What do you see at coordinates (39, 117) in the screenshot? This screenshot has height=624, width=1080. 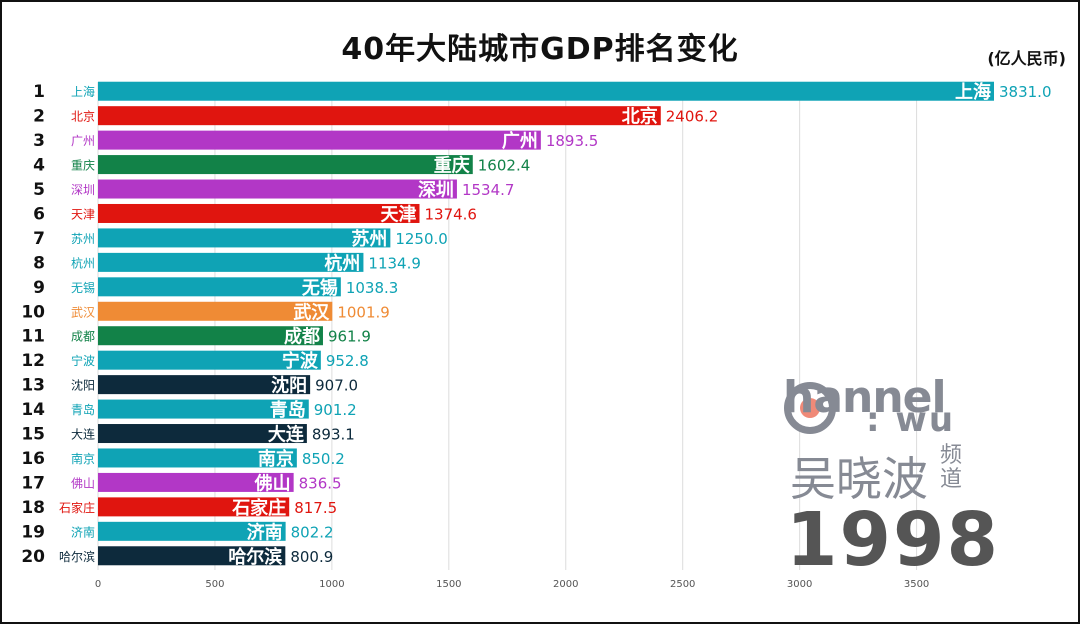 I see `rank-label: 2` at bounding box center [39, 117].